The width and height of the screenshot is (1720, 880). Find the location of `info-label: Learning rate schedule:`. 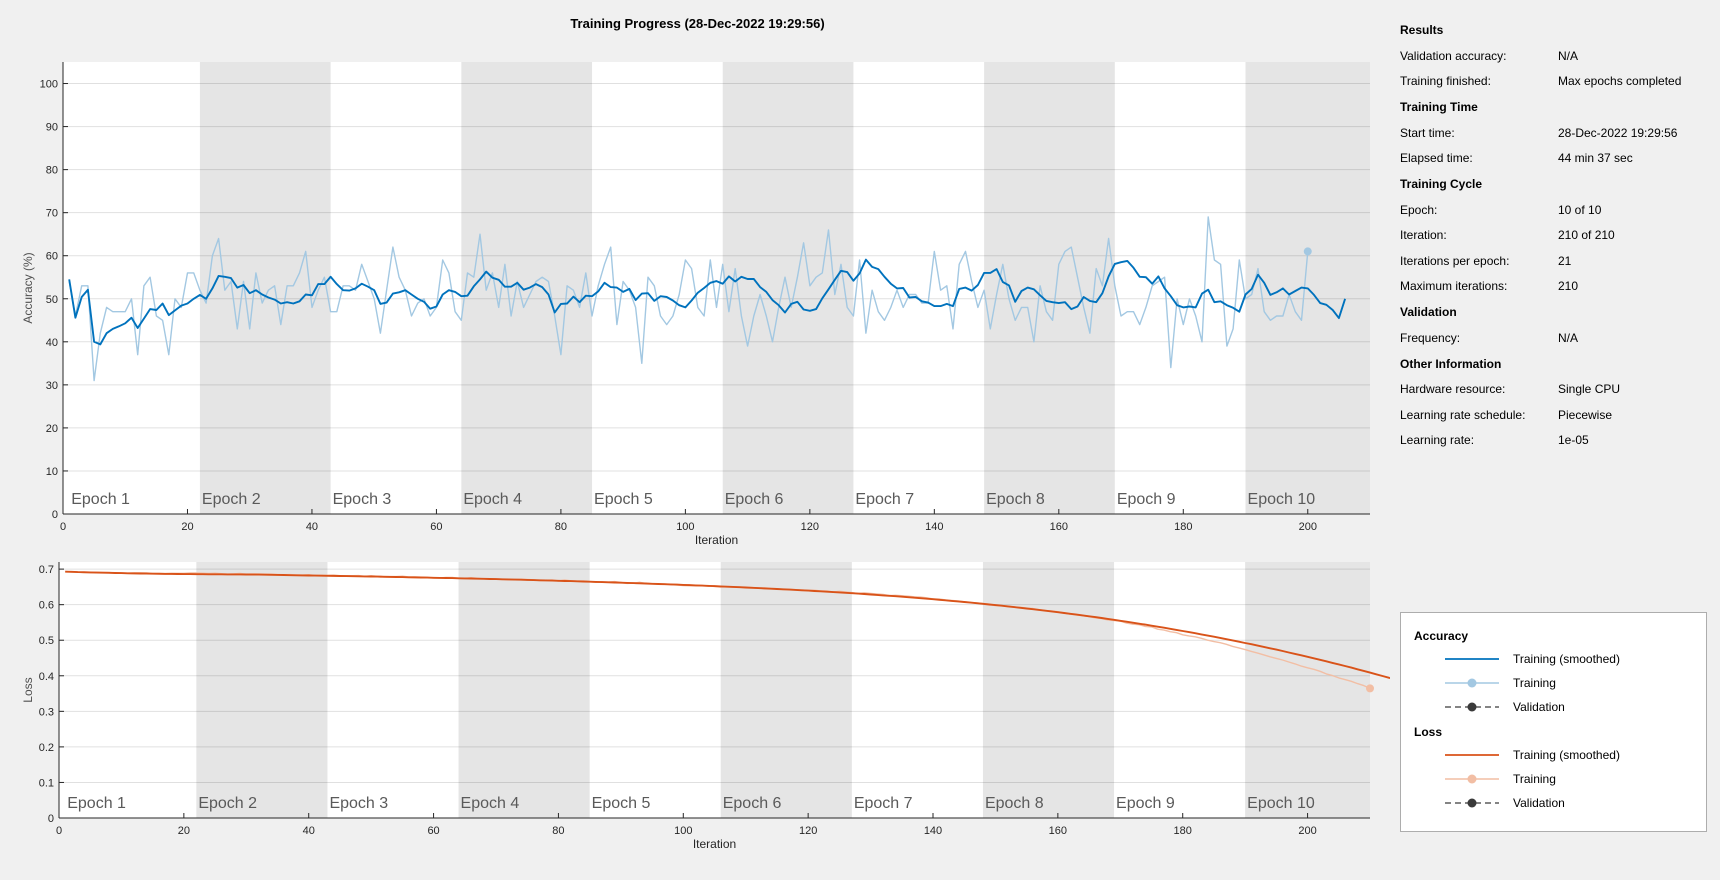

info-label: Learning rate schedule: is located at coordinates (1463, 414).